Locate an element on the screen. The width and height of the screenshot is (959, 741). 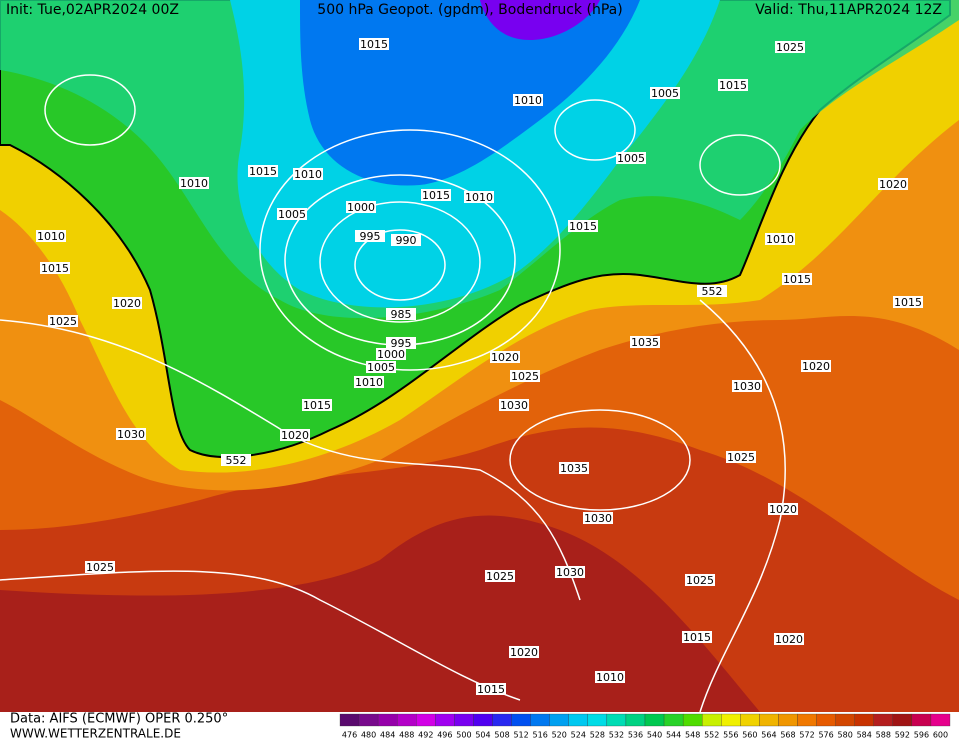
colorbar-label: 520 is located at coordinates (559, 735).